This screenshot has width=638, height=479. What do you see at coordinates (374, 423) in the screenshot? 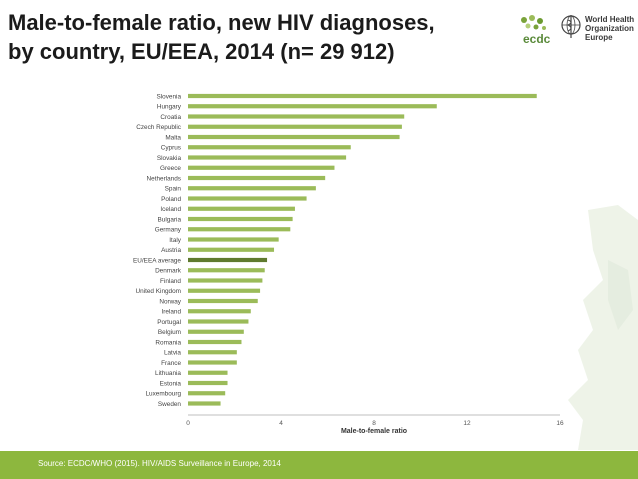
I see `x-tick-label: 8` at bounding box center [374, 423].